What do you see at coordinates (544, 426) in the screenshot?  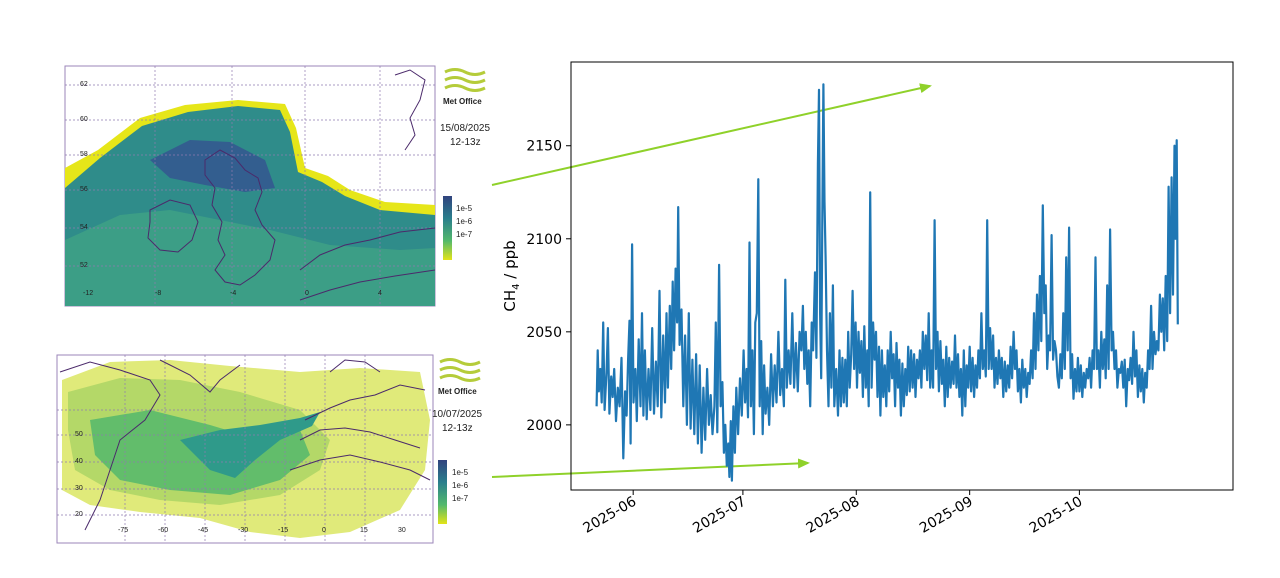 I see `y-tick-label: 2000` at bounding box center [544, 426].